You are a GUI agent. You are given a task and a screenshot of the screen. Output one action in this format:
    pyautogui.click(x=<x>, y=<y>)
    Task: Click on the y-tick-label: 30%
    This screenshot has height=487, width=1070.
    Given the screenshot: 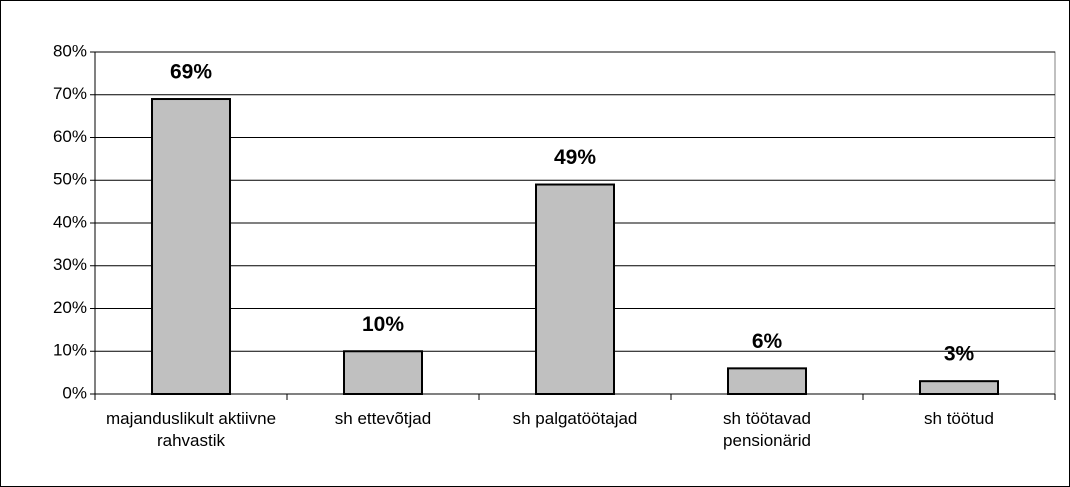 What is the action you would take?
    pyautogui.click(x=70, y=264)
    